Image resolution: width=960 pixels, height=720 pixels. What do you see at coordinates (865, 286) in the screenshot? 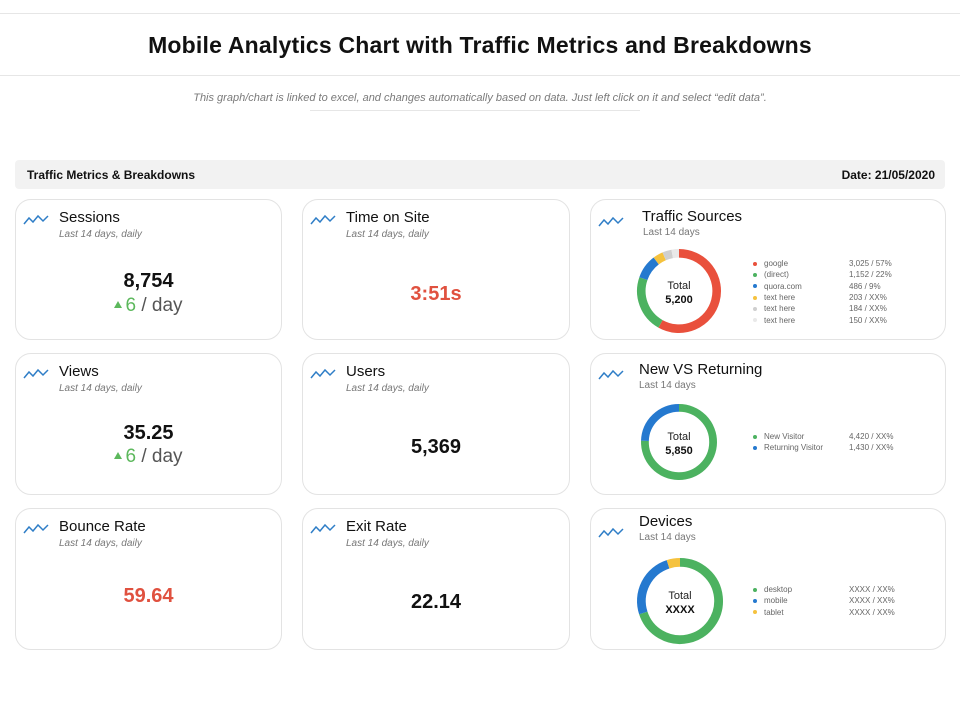
I see `legend-value: 486 / 9%` at bounding box center [865, 286].